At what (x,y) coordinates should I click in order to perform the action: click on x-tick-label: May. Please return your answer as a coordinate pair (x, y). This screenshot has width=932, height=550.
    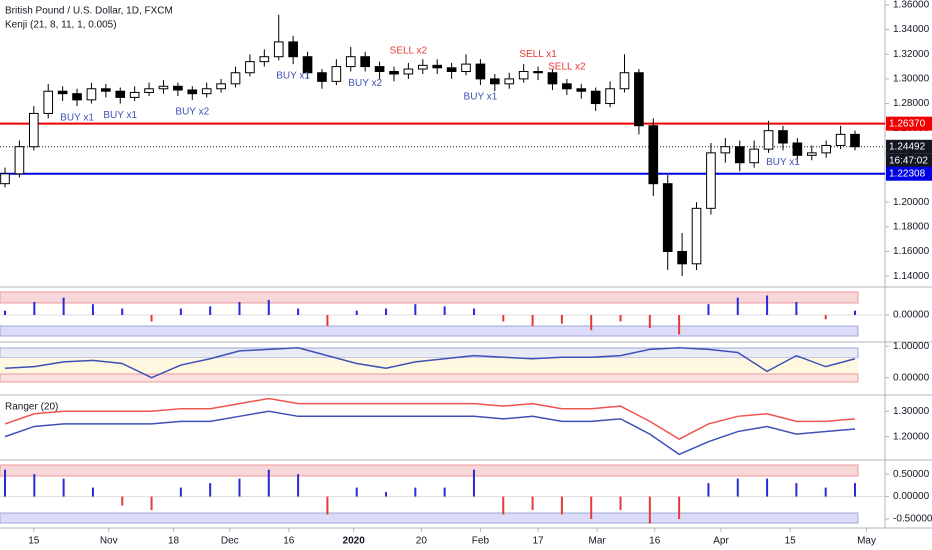
    Looking at the image, I should click on (866, 541).